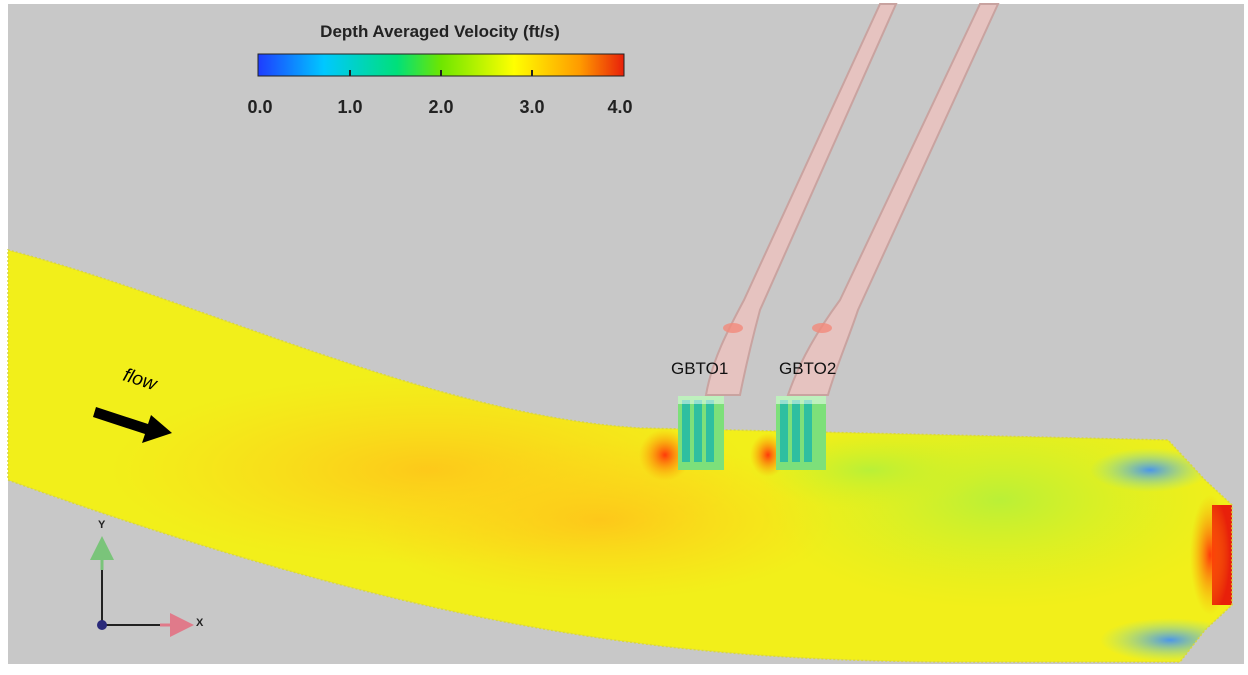 The height and width of the screenshot is (675, 1248). I want to click on colorbar-tick-label: 0.0, so click(259, 107).